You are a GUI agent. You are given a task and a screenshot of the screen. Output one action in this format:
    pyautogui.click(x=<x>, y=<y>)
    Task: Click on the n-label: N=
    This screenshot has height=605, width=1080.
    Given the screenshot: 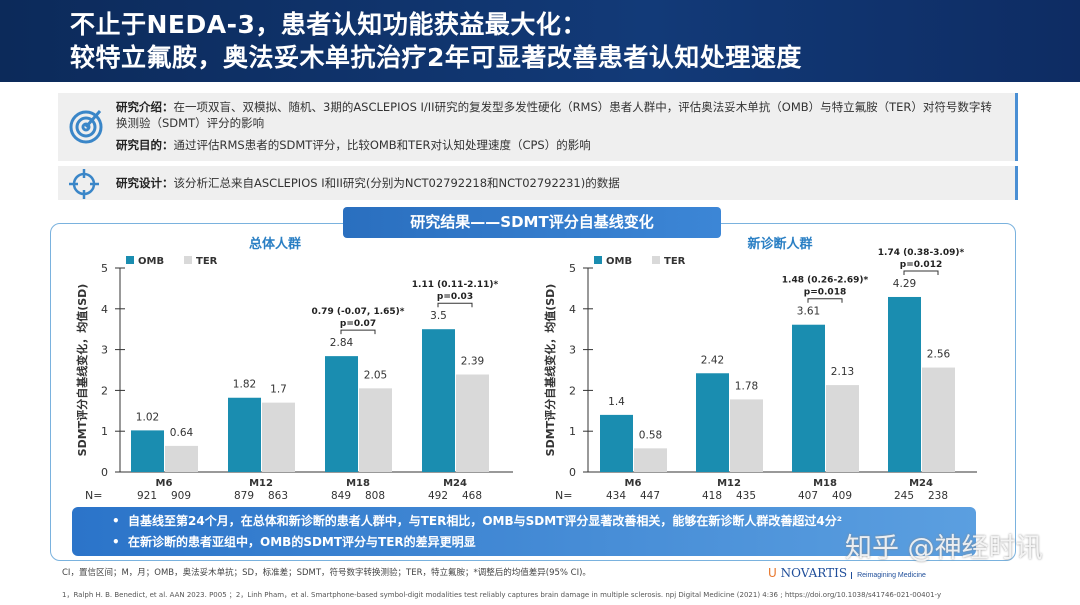 What is the action you would take?
    pyautogui.click(x=563, y=495)
    